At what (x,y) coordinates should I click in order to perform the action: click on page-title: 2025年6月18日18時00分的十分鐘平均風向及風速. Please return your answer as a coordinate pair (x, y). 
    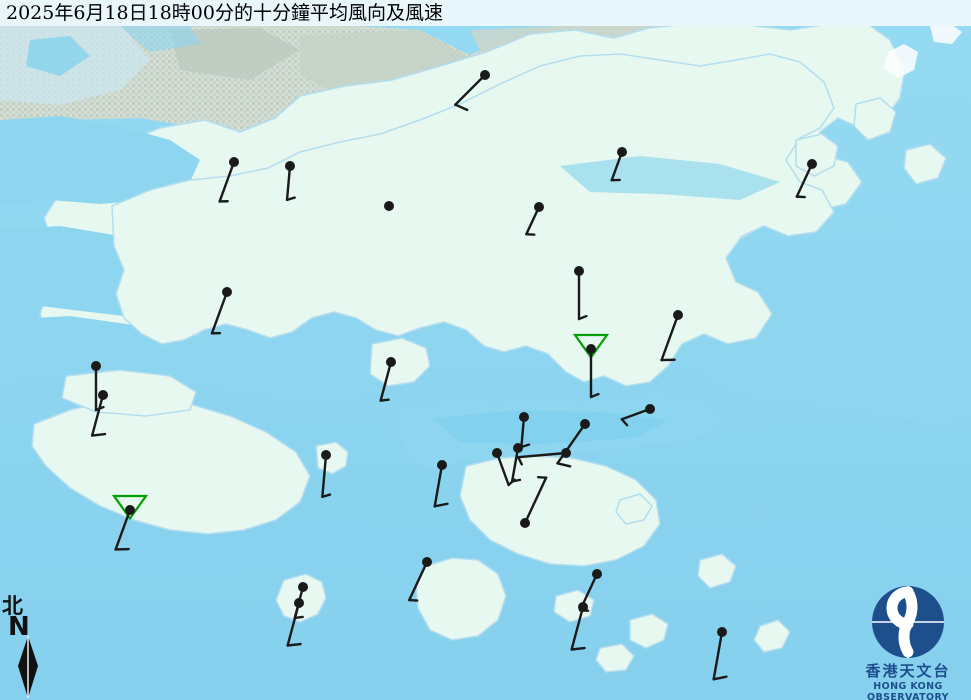
    Looking at the image, I should click on (224, 13).